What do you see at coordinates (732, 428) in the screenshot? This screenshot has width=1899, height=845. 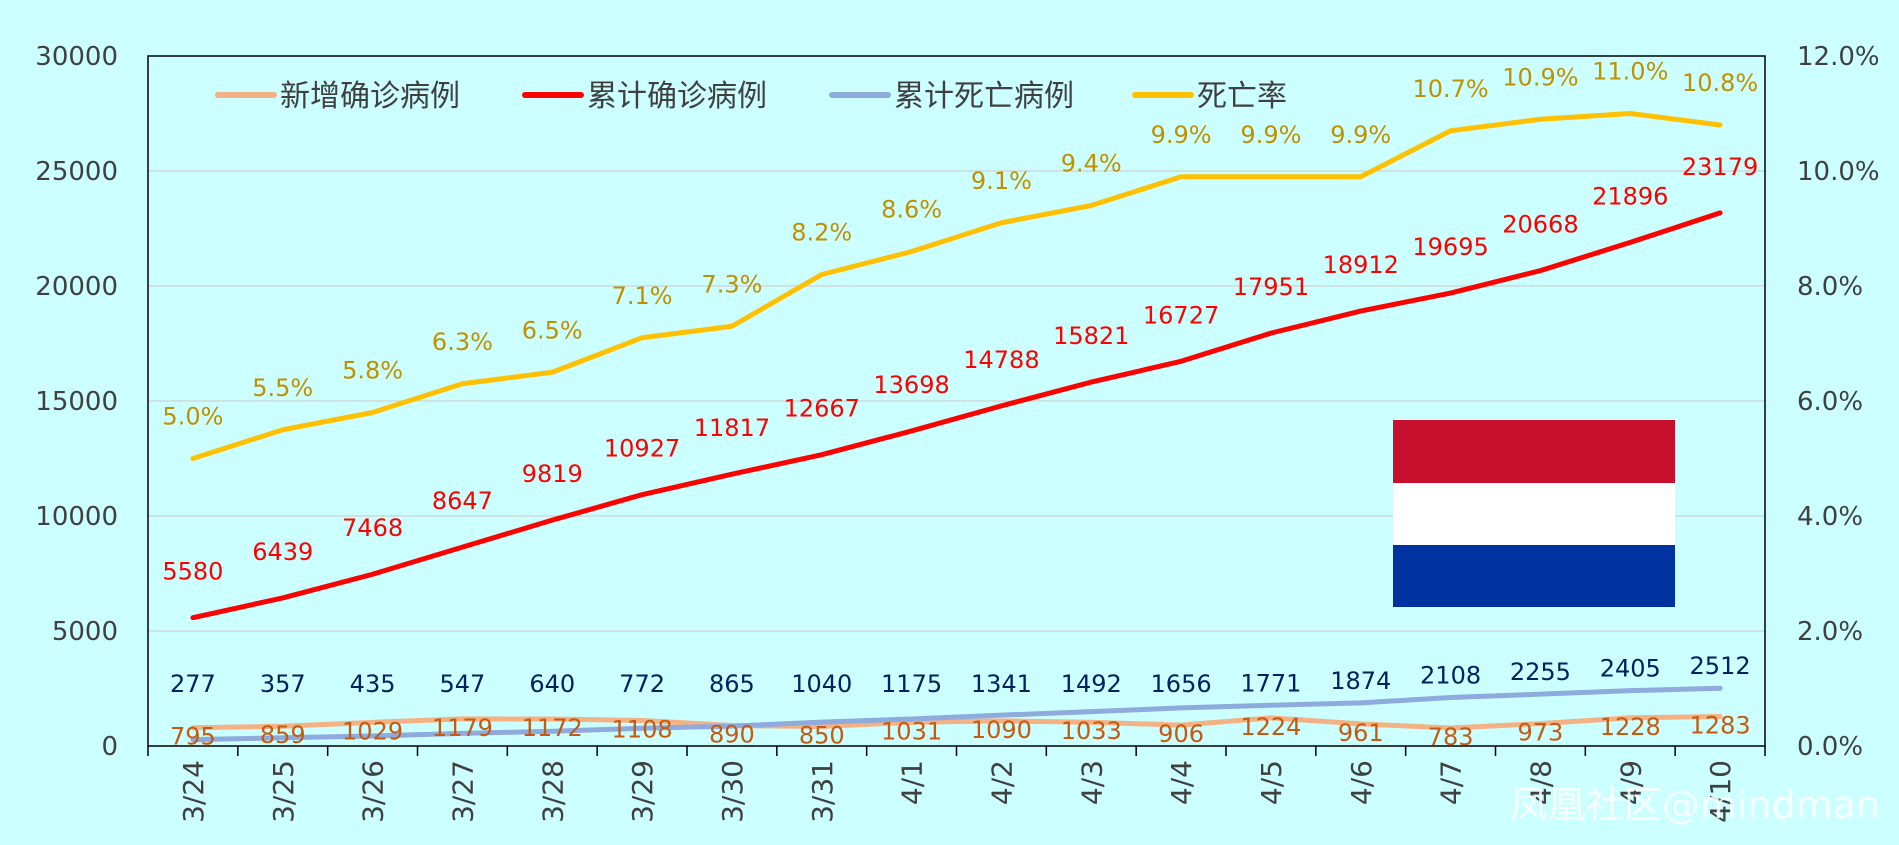 I see `data-label: 11817` at bounding box center [732, 428].